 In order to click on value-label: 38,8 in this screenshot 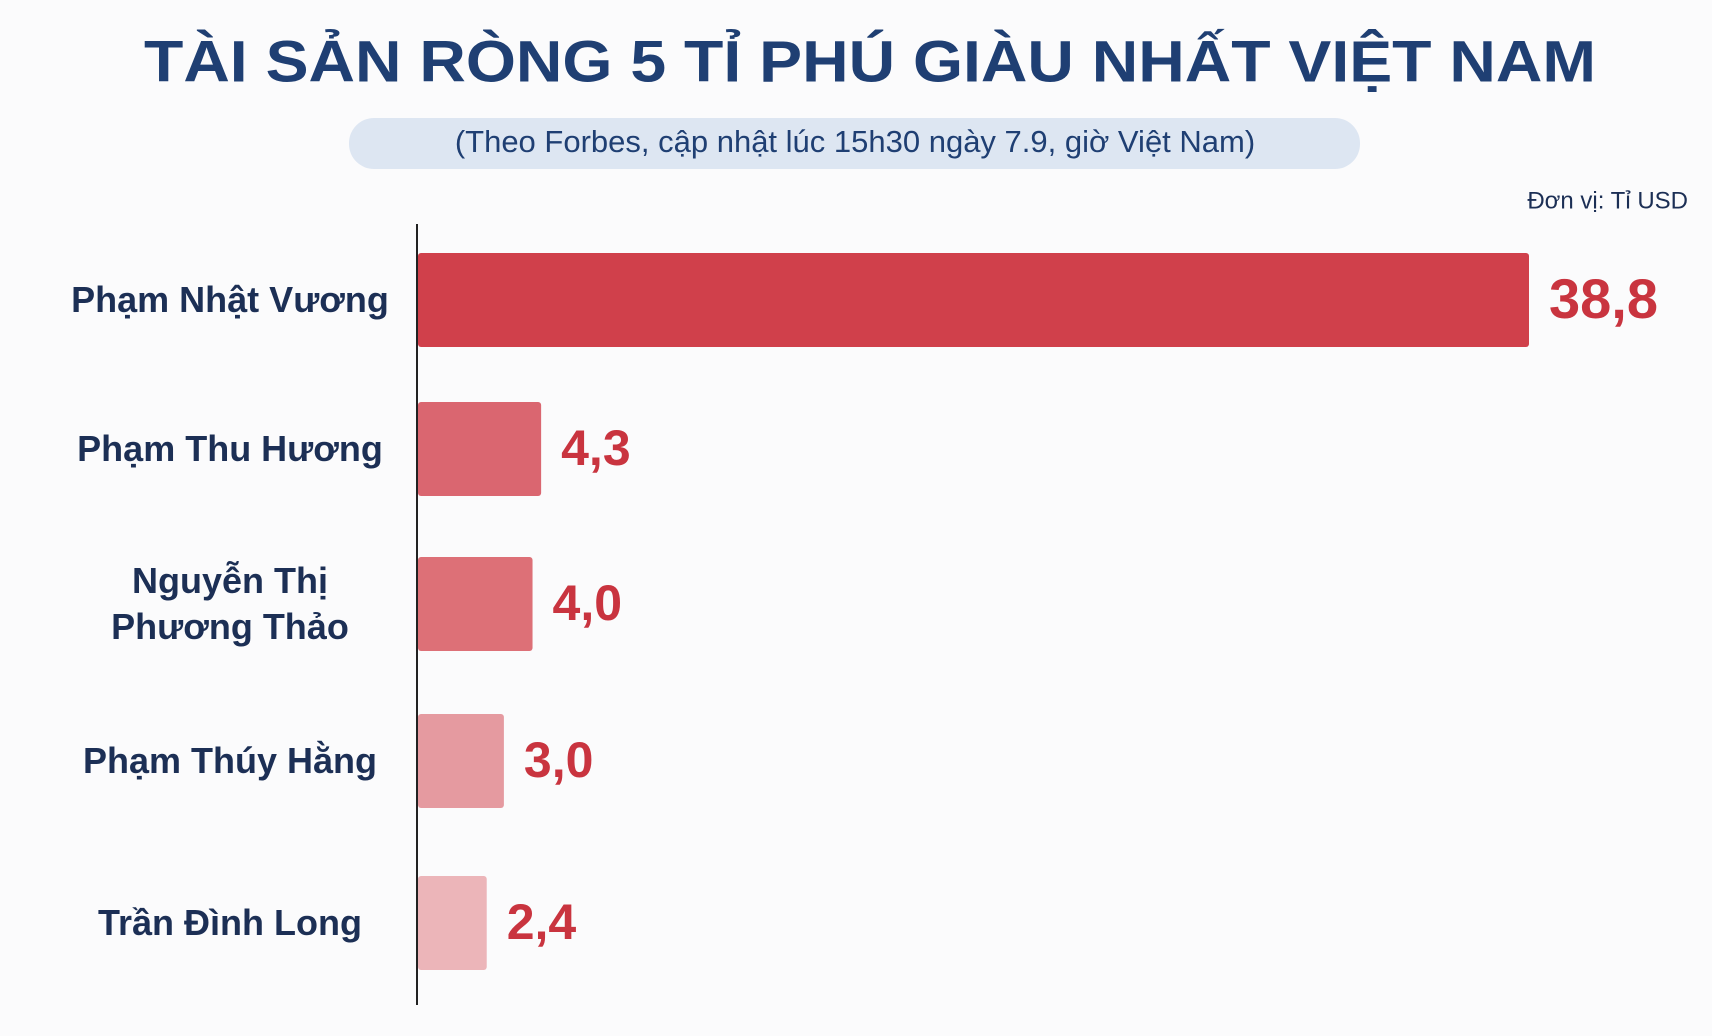, I will do `click(1603, 298)`.